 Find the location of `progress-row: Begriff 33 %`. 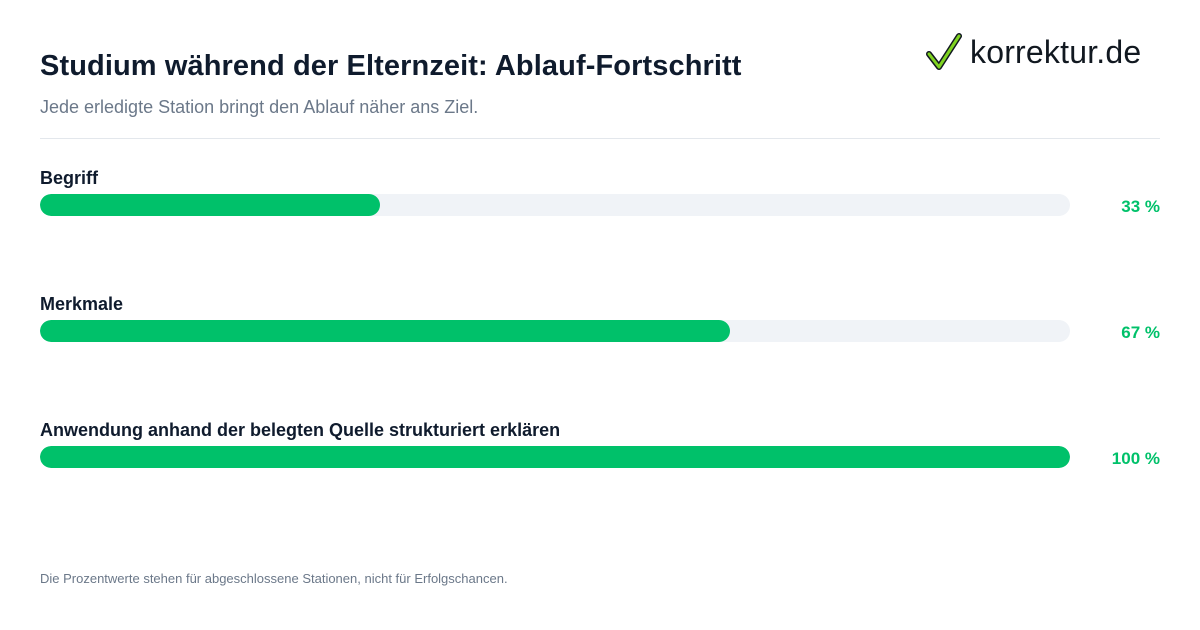

progress-row: Begriff 33 % is located at coordinates (600, 193).